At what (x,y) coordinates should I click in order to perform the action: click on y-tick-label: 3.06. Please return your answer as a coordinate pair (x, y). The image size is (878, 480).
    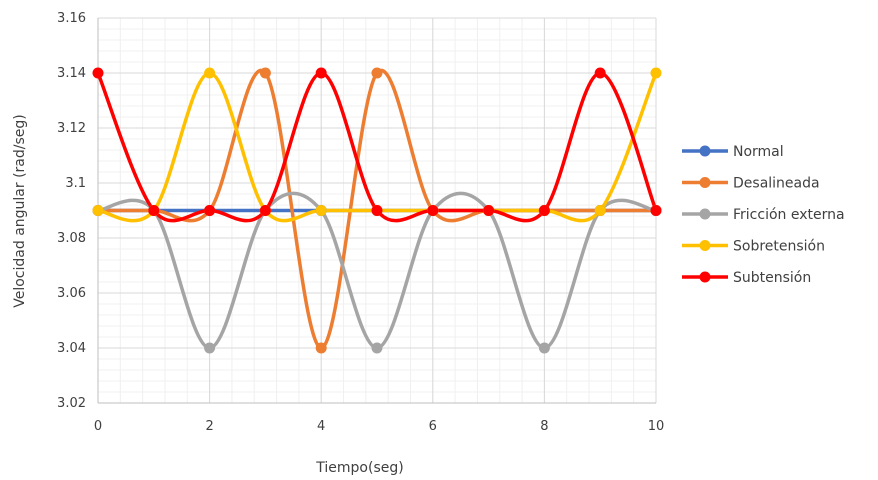
    Looking at the image, I should click on (71, 293).